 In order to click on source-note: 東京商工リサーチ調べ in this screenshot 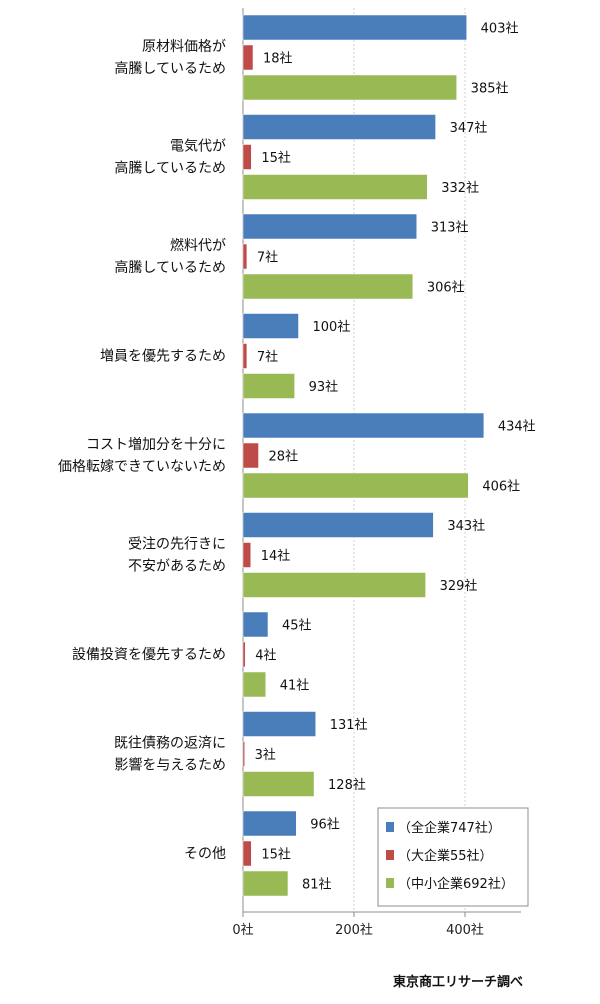, I will do `click(458, 982)`.